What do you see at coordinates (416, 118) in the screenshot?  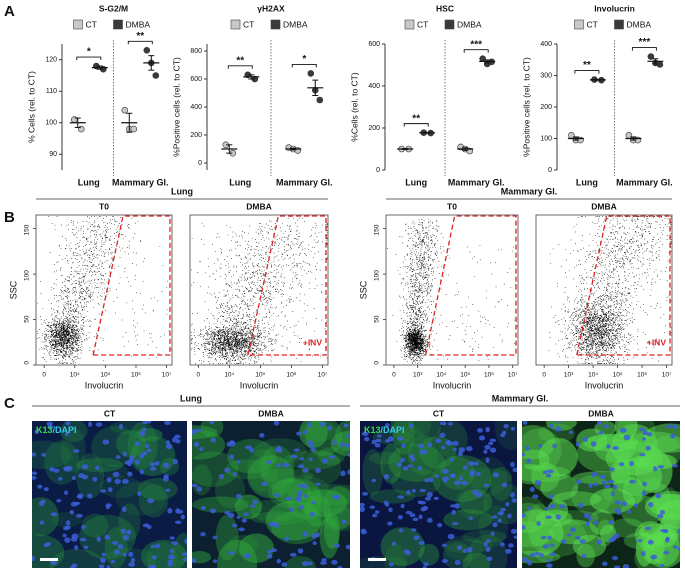 I see `significance-label: **` at bounding box center [416, 118].